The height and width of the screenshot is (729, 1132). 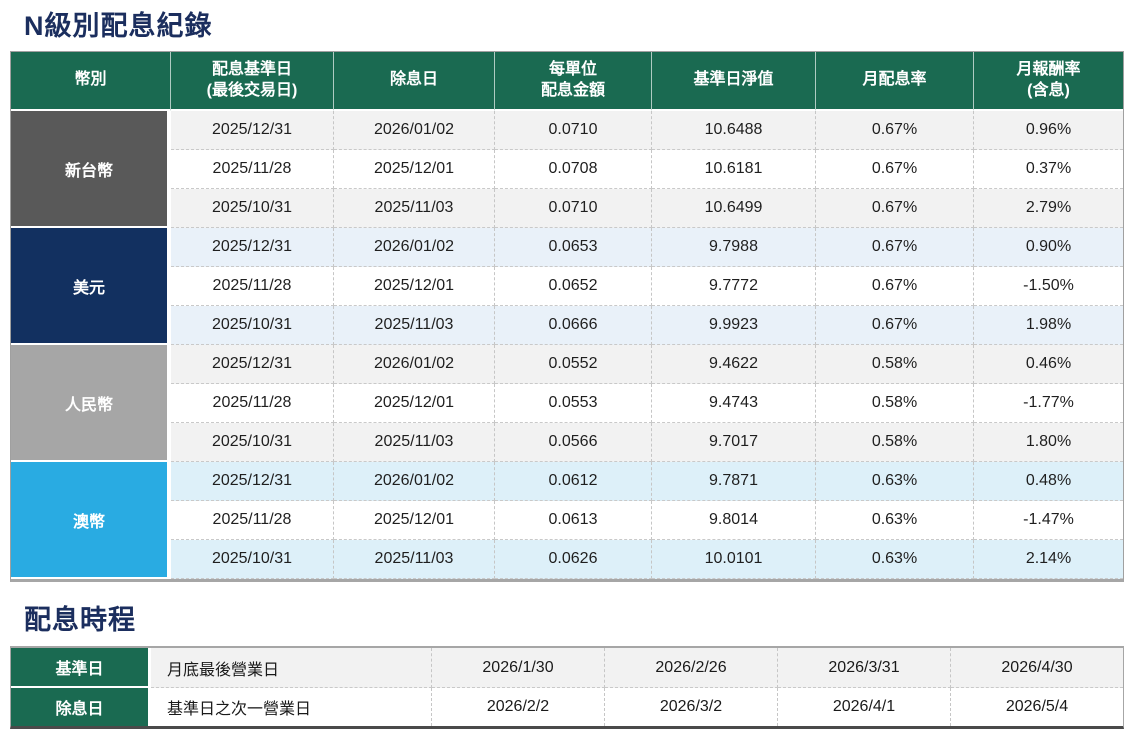 I want to click on dividend-cell: 0.0708, so click(x=573, y=169).